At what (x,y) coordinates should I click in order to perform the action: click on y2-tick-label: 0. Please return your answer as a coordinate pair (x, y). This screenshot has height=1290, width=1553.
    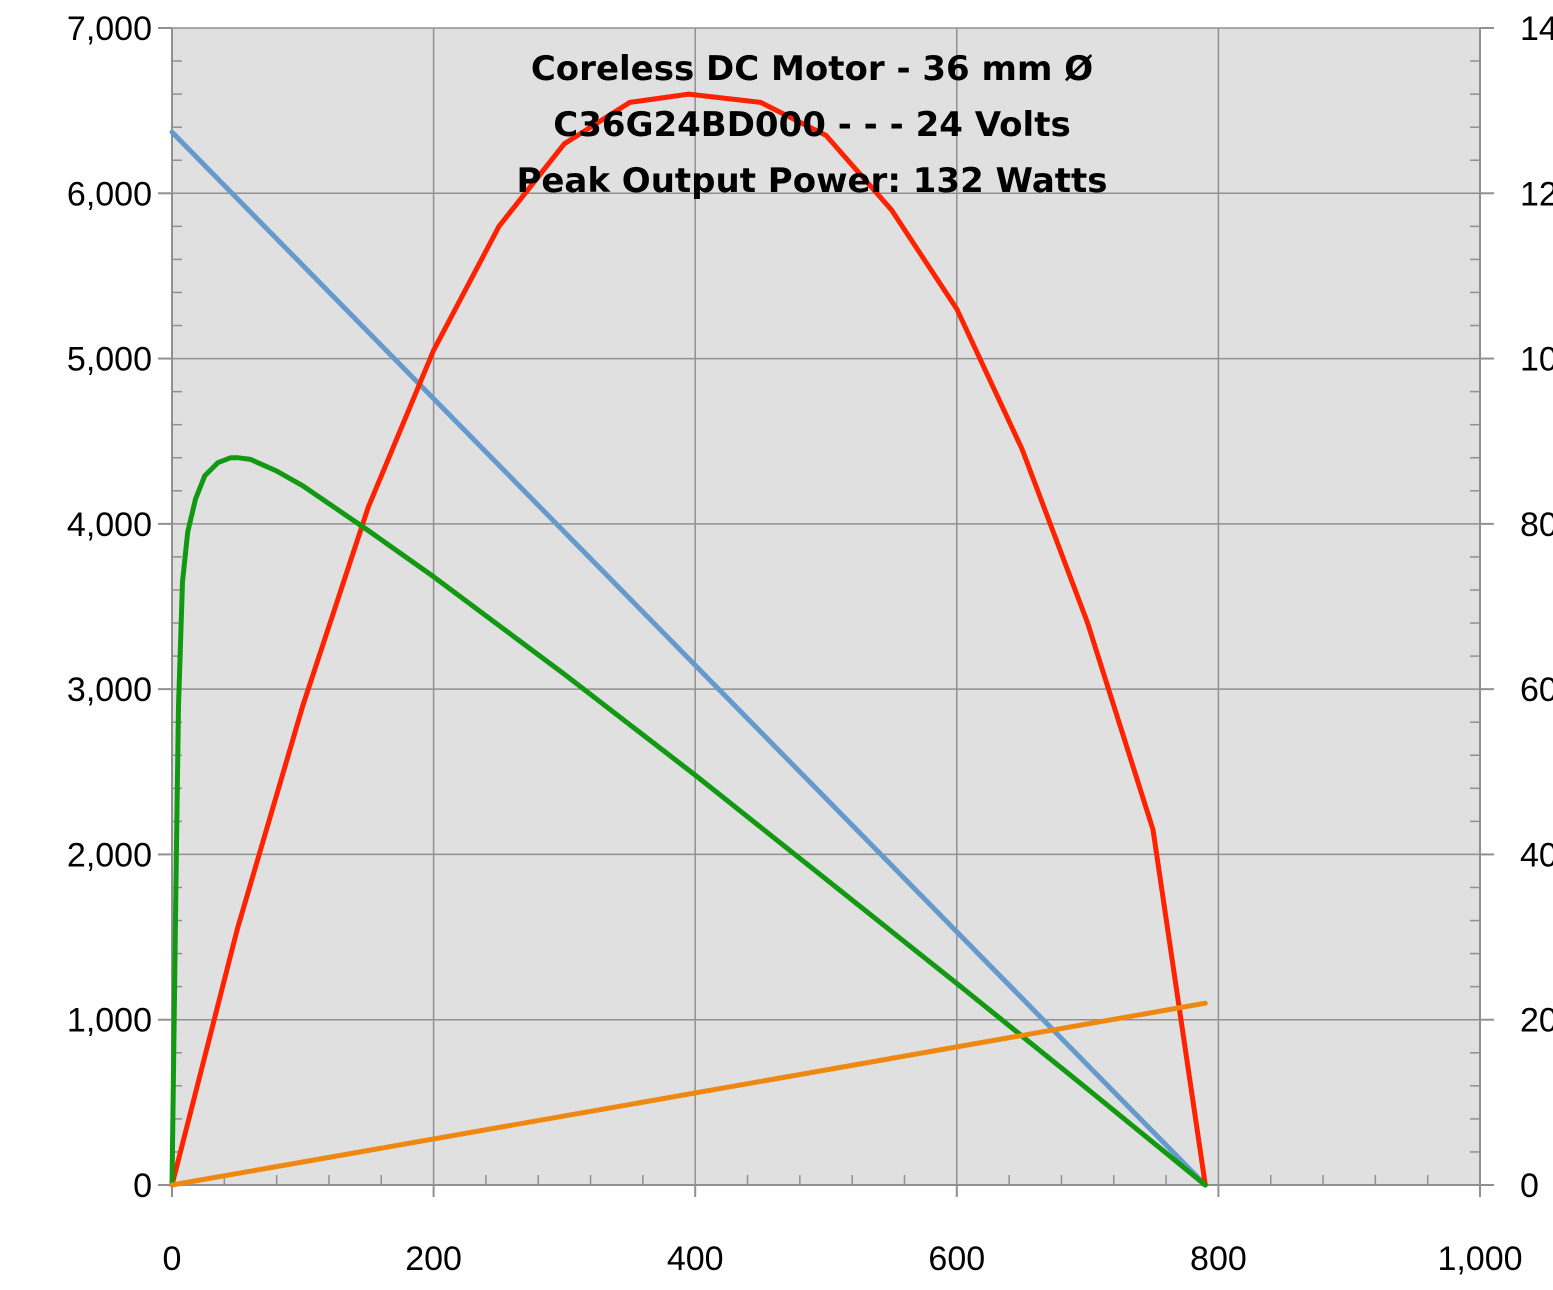
    Looking at the image, I should click on (1529, 1186).